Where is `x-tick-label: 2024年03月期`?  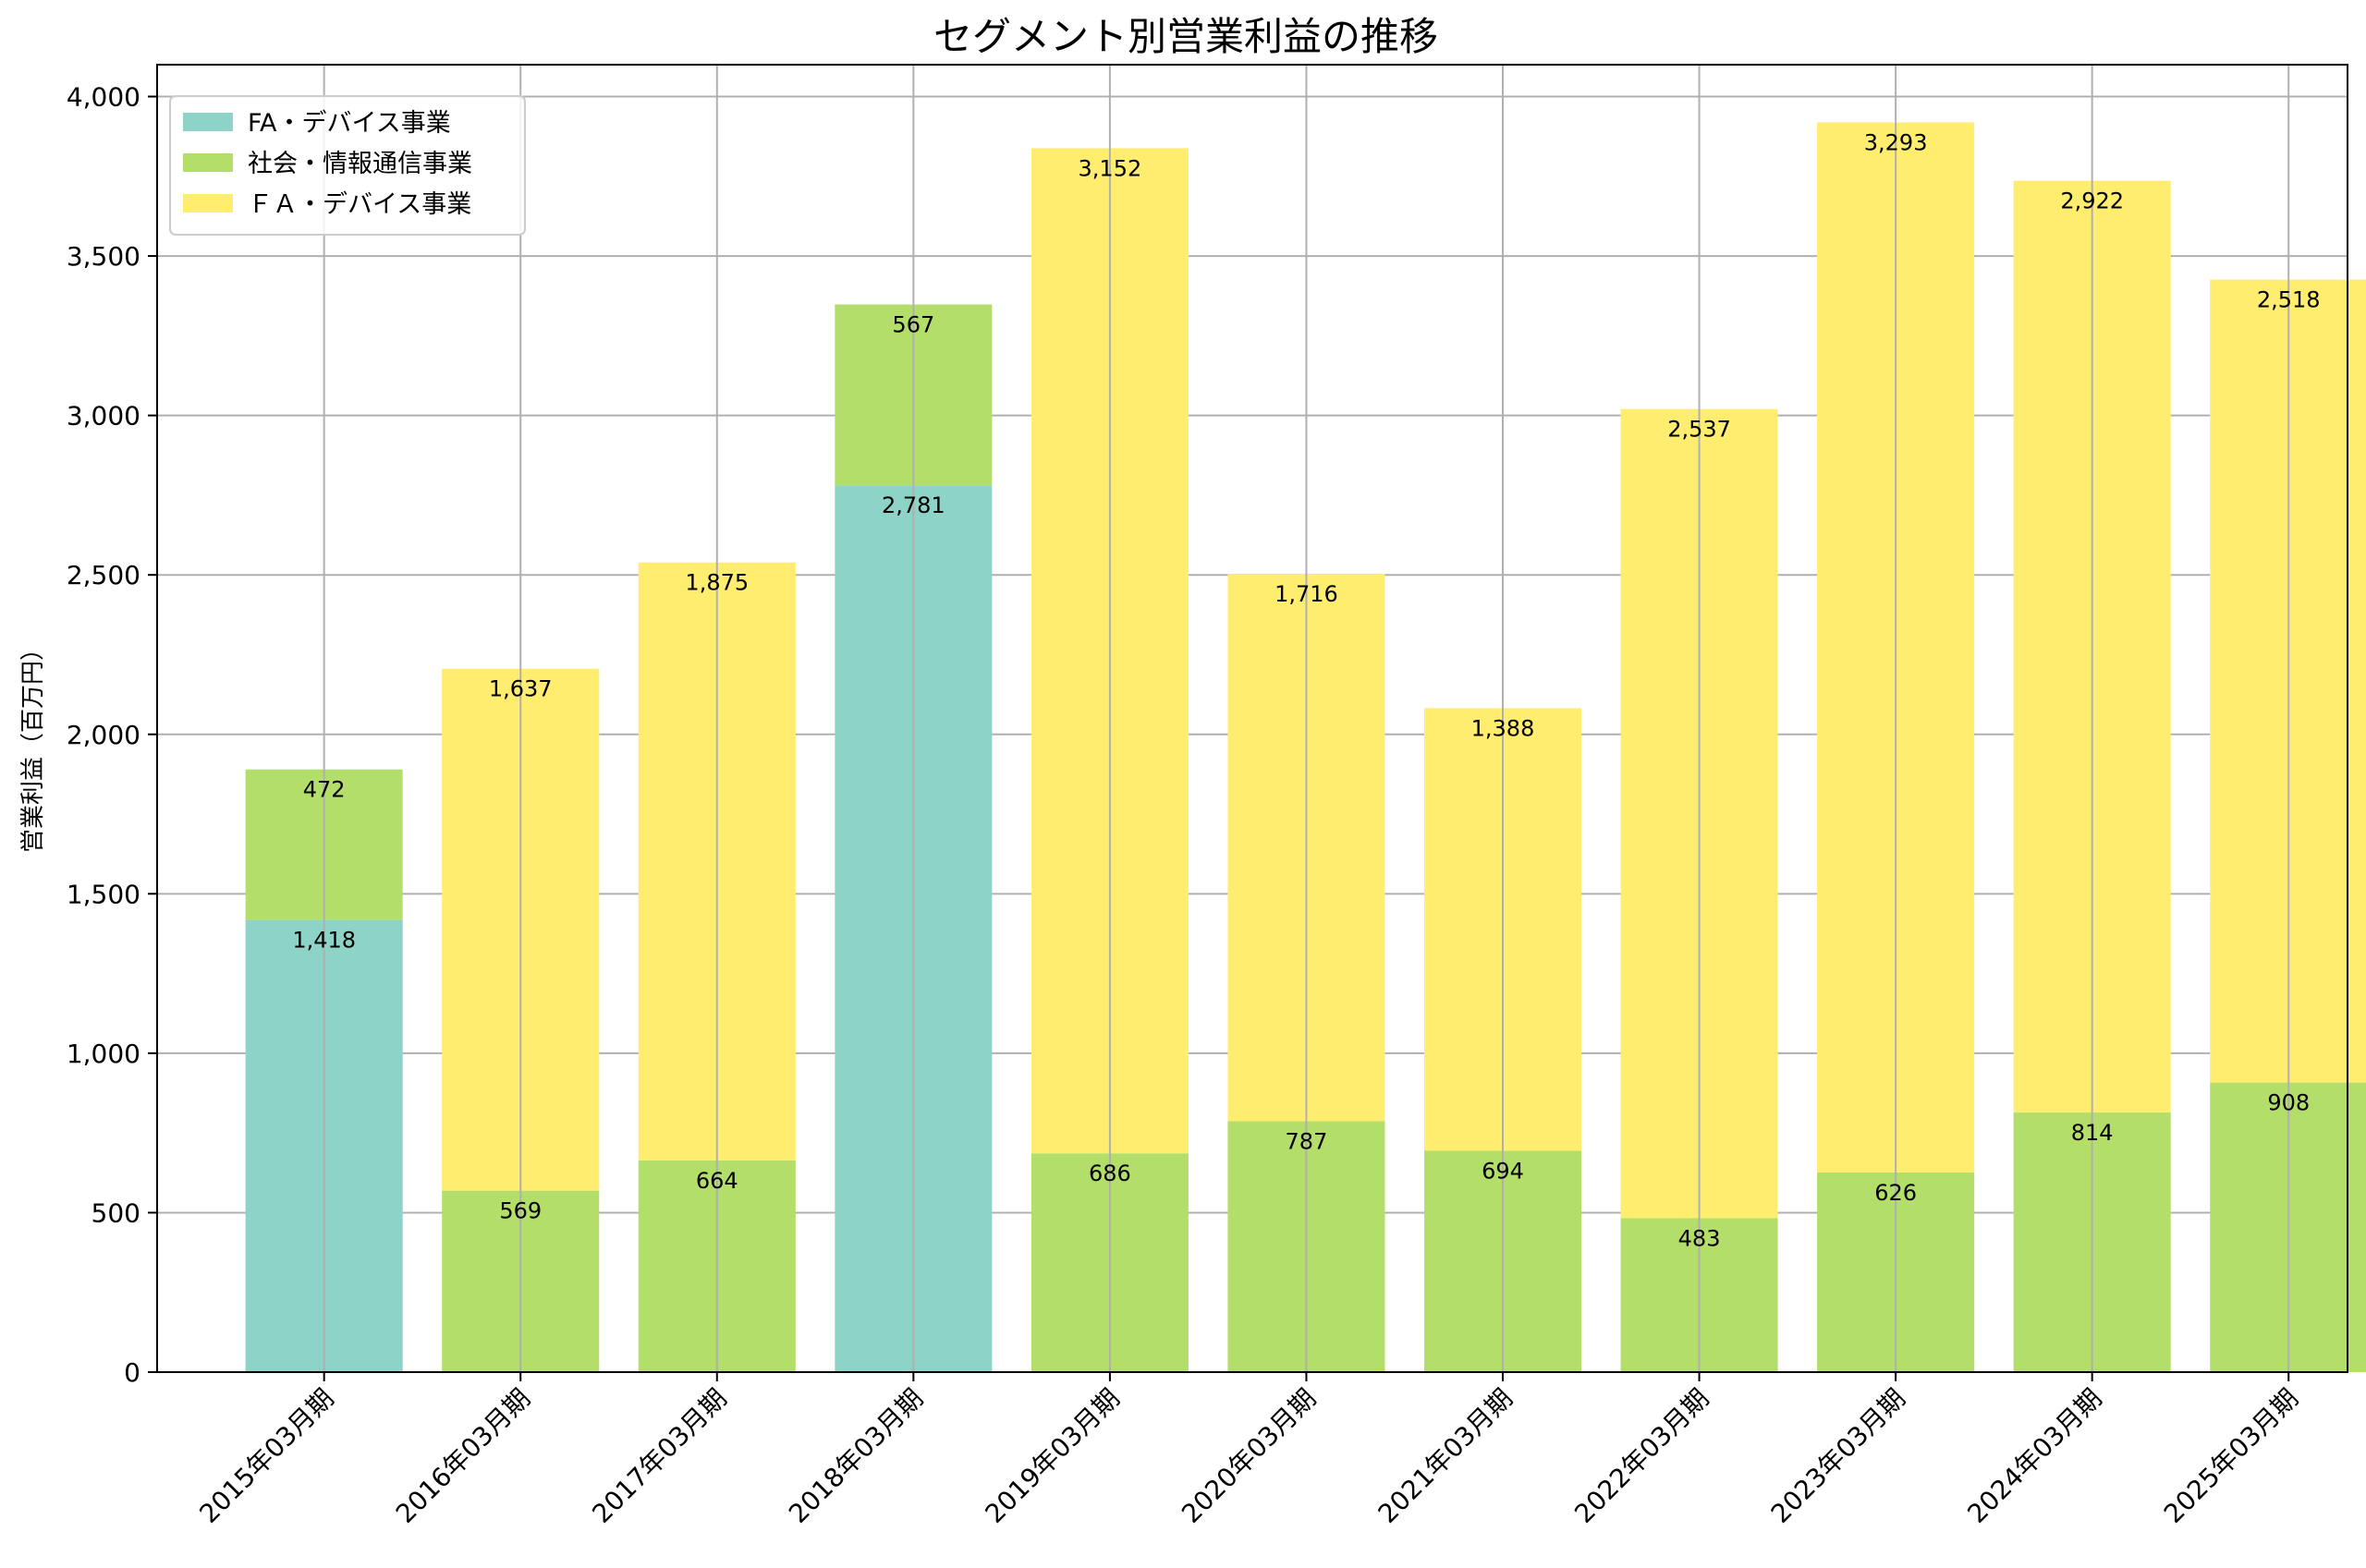
x-tick-label: 2024年03月期 is located at coordinates (2034, 1456).